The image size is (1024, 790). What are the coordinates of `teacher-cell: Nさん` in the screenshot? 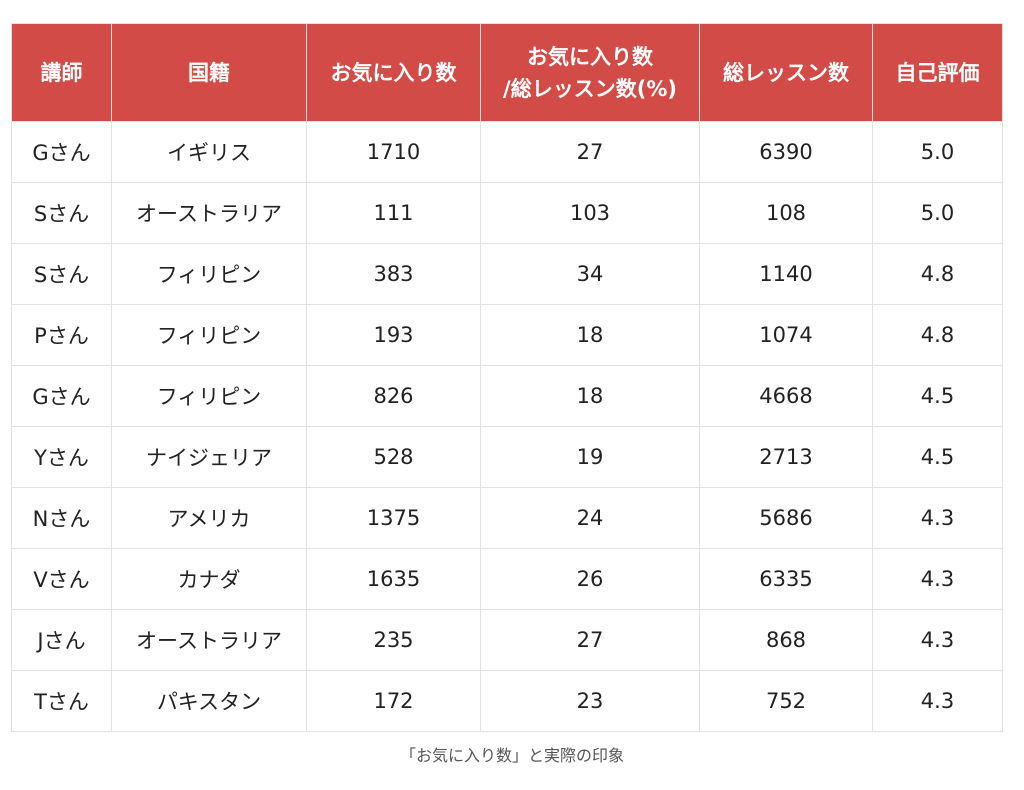 It's located at (61, 518).